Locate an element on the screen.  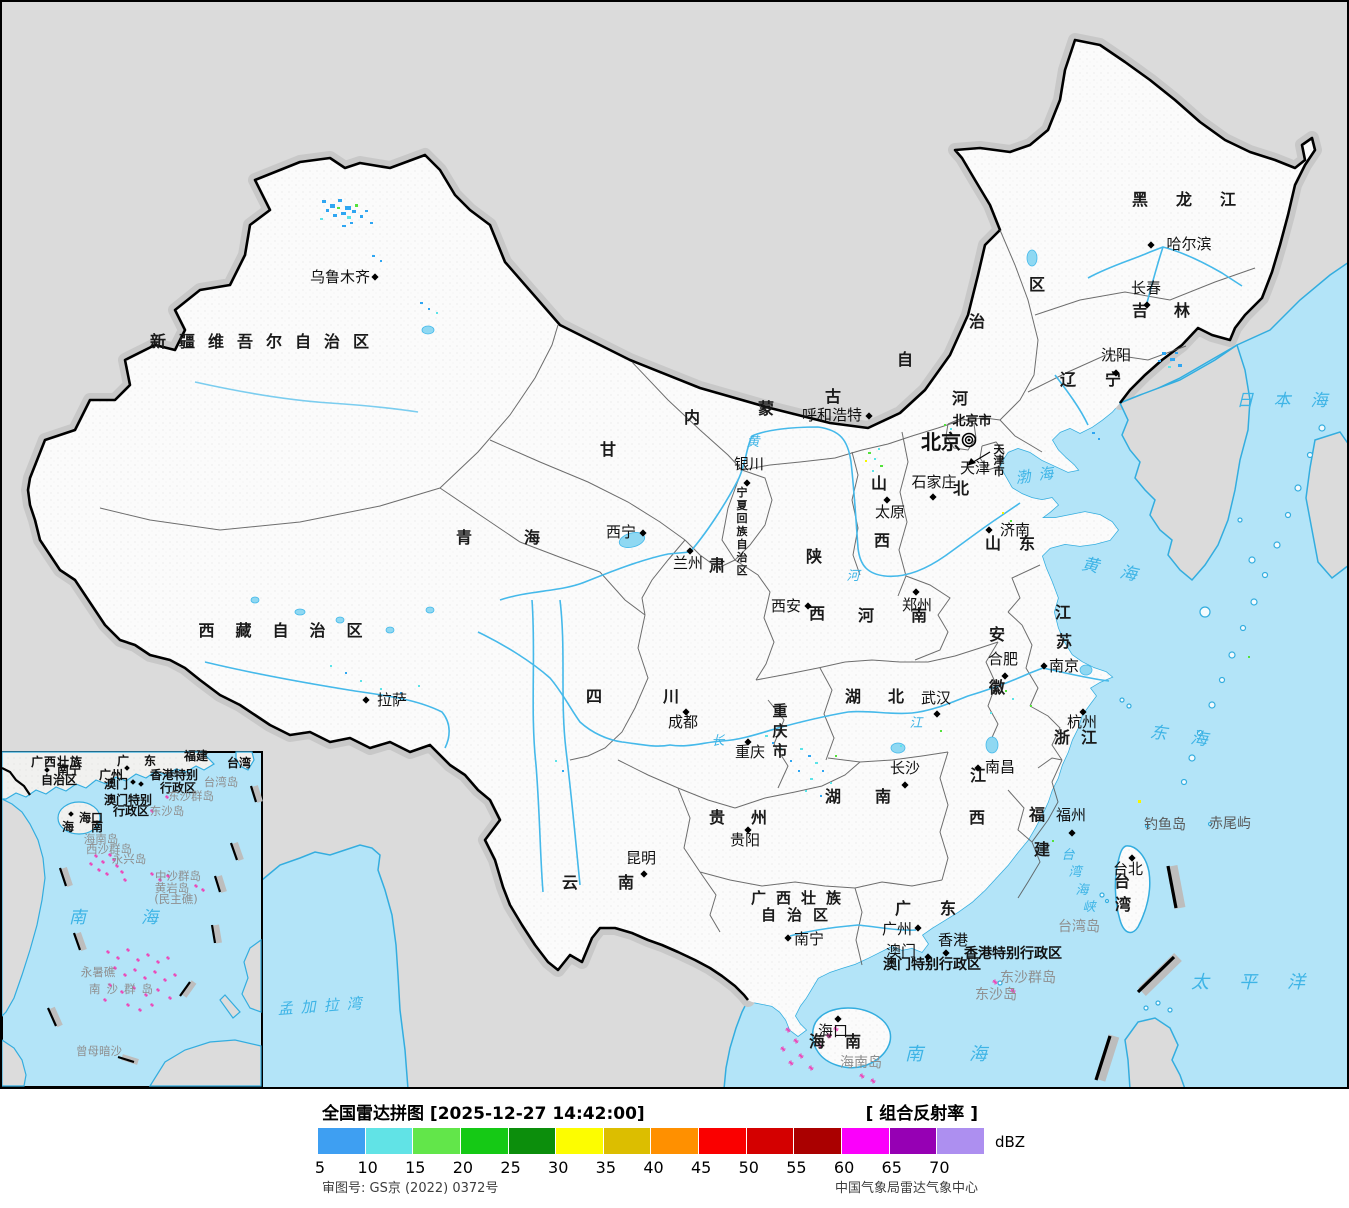
legend-product-label: [ 组合反射率 ] is located at coordinates (921, 1114).